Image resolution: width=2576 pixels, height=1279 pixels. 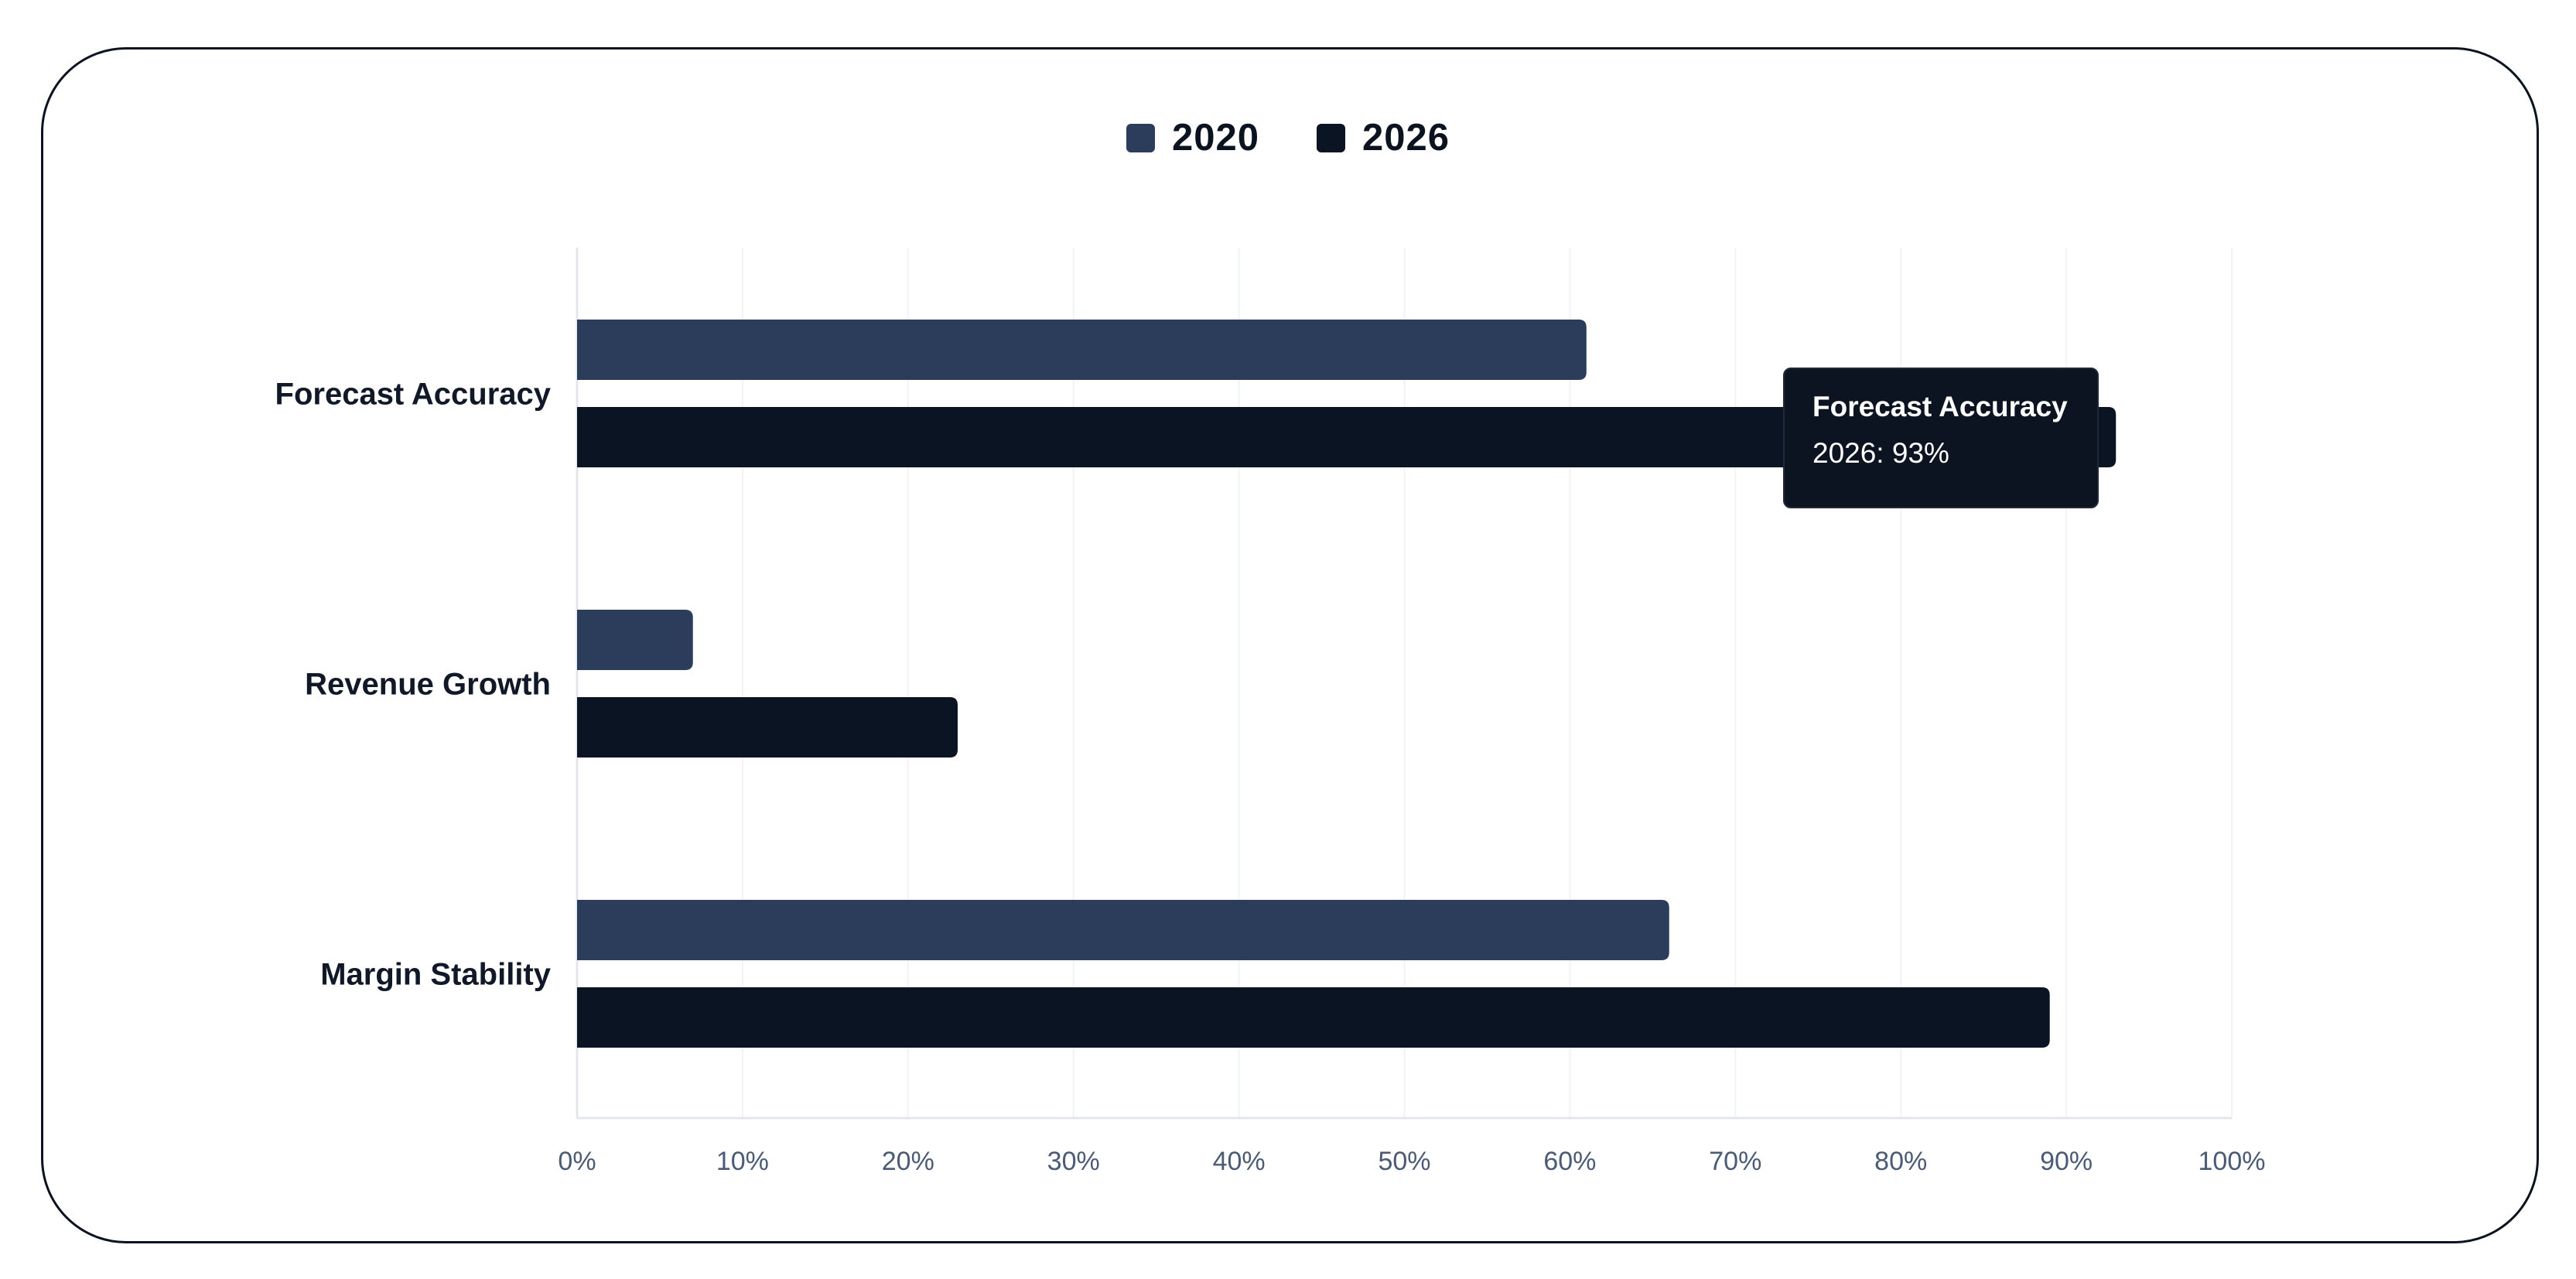 I want to click on legend-label-2020: 2020, so click(x=1215, y=138).